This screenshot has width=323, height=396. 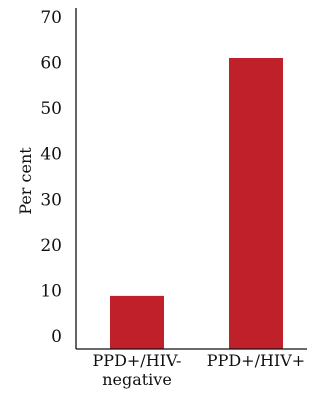 What do you see at coordinates (51, 18) in the screenshot?
I see `y-tick-label: 70` at bounding box center [51, 18].